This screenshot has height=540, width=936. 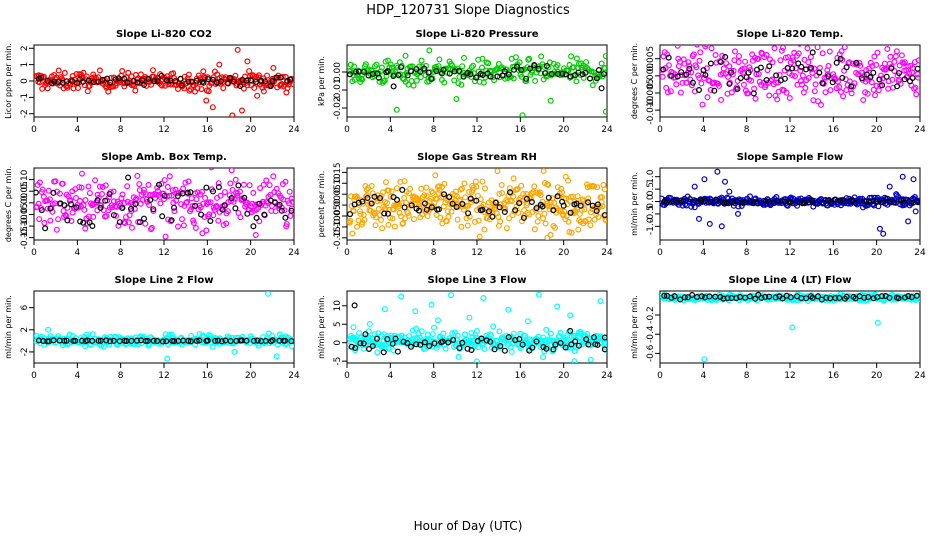 I want to click on y-tick-label: -1, so click(x=25, y=97).